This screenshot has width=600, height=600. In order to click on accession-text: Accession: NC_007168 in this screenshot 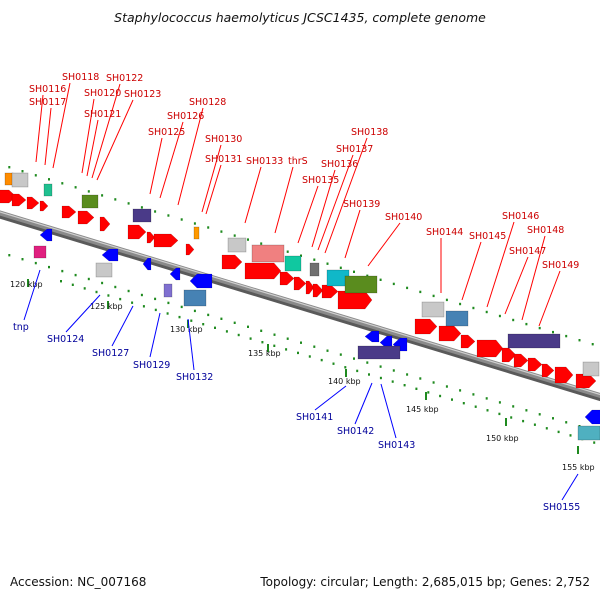, I will do `click(78, 582)`.